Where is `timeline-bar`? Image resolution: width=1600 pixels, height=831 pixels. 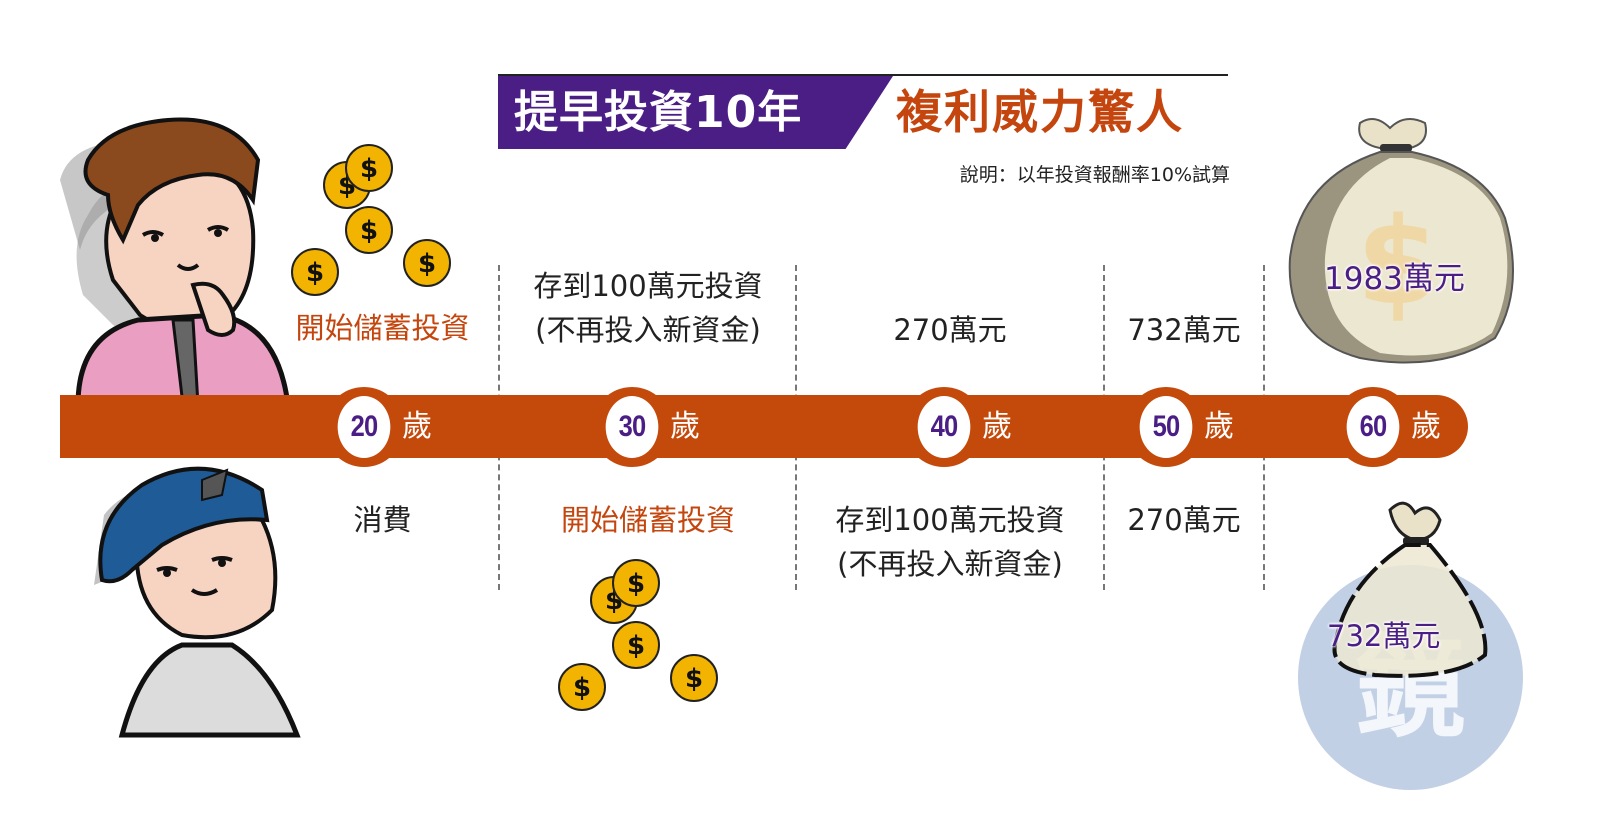 timeline-bar is located at coordinates (764, 426).